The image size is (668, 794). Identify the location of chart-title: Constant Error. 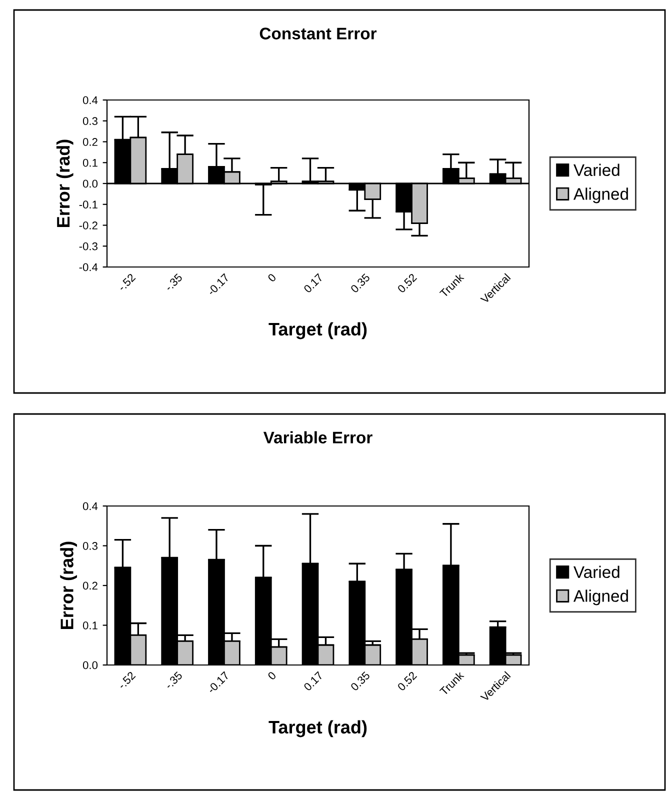
(318, 34).